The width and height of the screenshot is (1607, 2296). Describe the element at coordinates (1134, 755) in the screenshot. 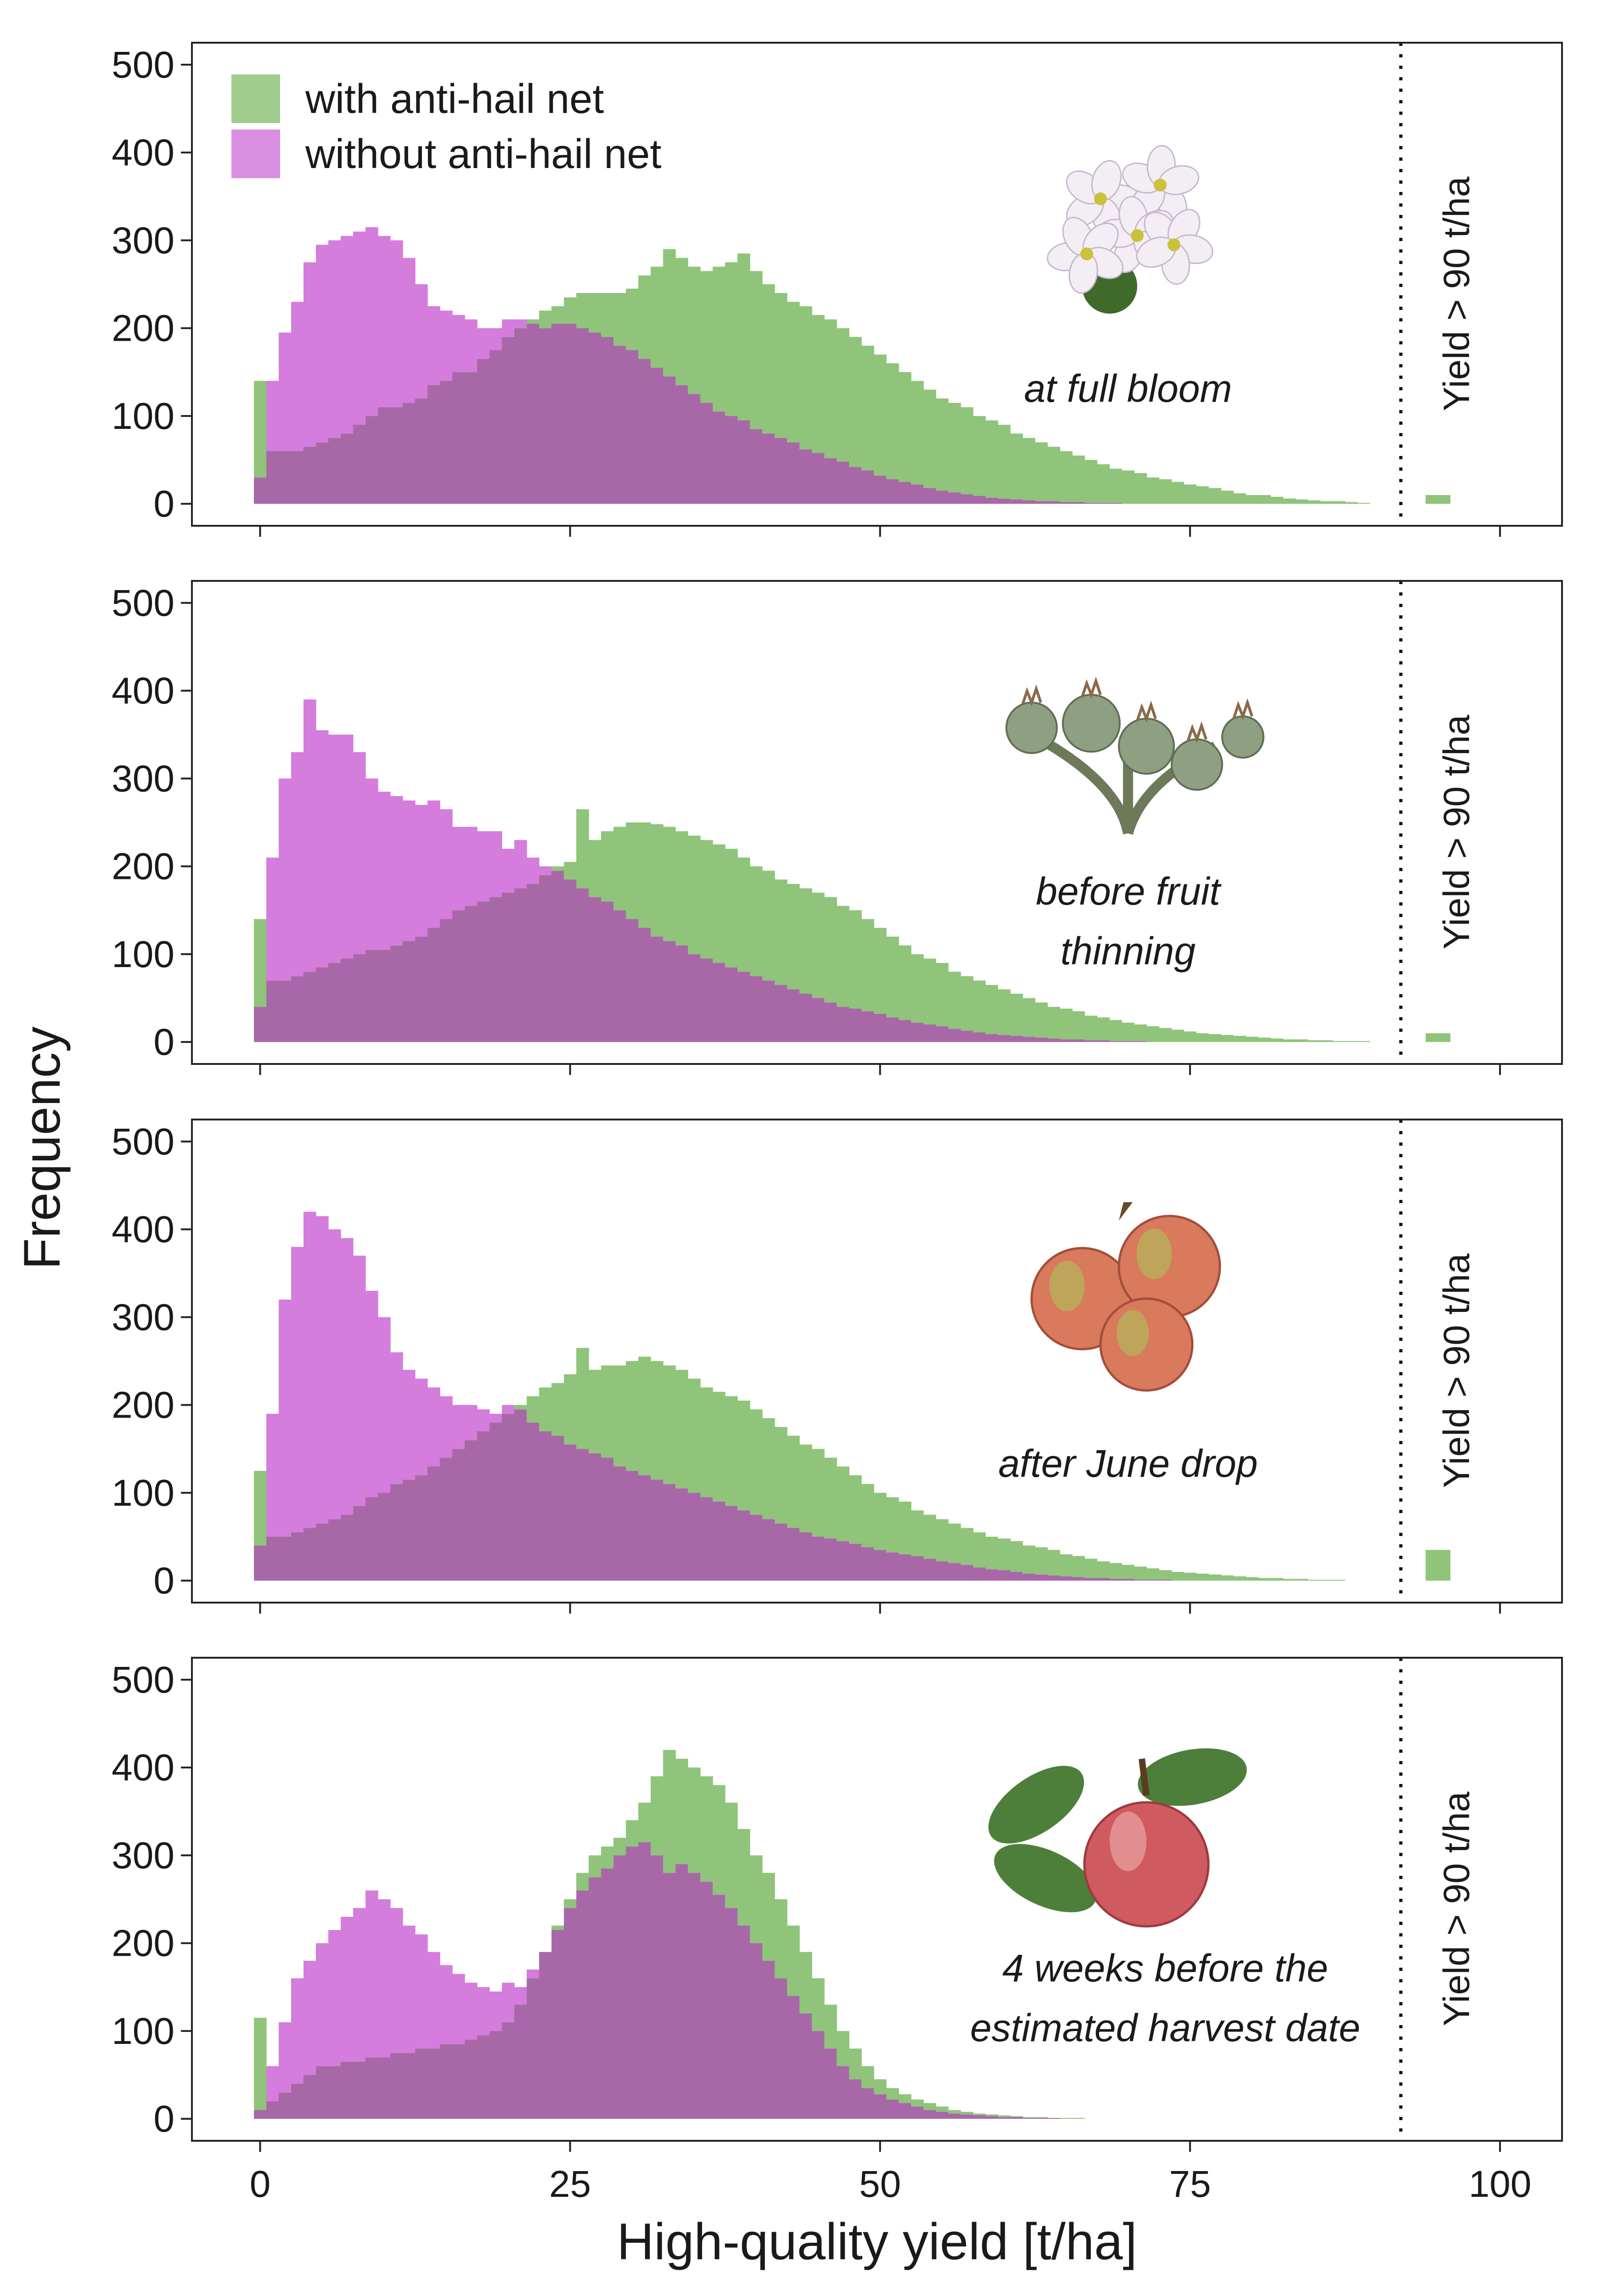

I see `fruitlet-cluster-icon` at that location.